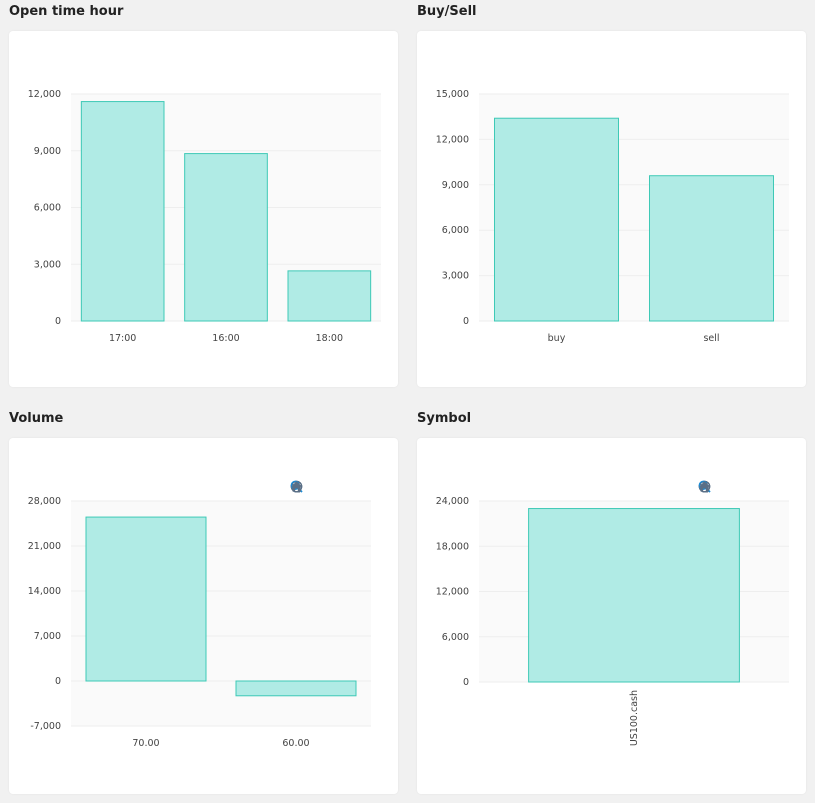  Describe the element at coordinates (452, 546) in the screenshot. I see `symbol-y-tick-label: 18,000` at that location.